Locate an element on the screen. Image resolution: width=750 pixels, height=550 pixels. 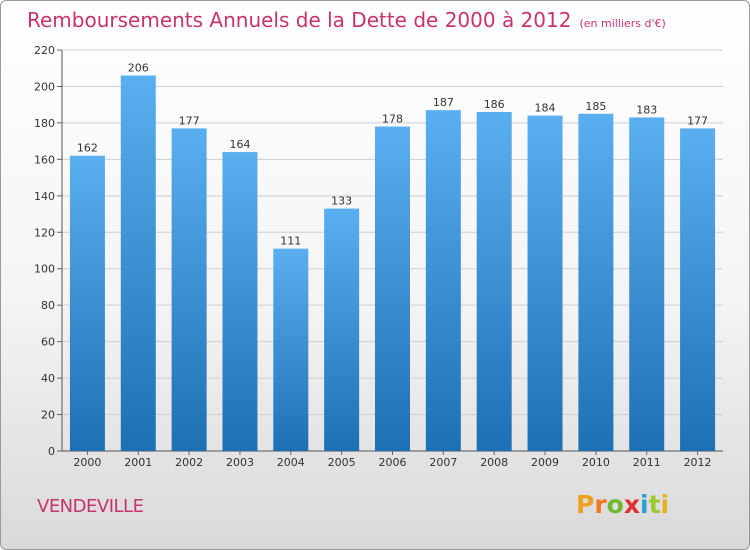
data-label: 206 is located at coordinates (138, 68).